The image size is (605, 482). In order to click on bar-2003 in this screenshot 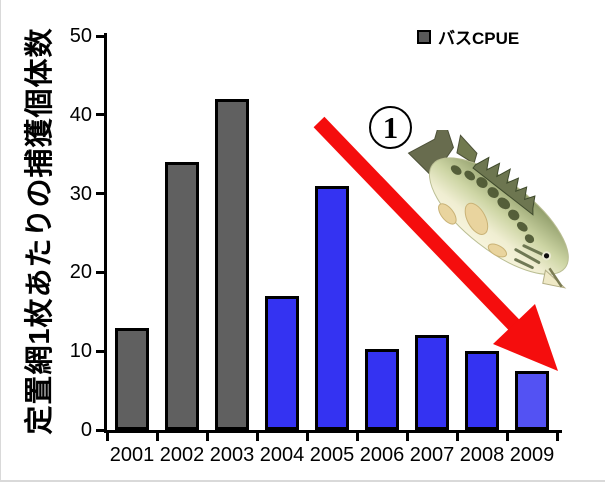, I will do `click(232, 264)`.